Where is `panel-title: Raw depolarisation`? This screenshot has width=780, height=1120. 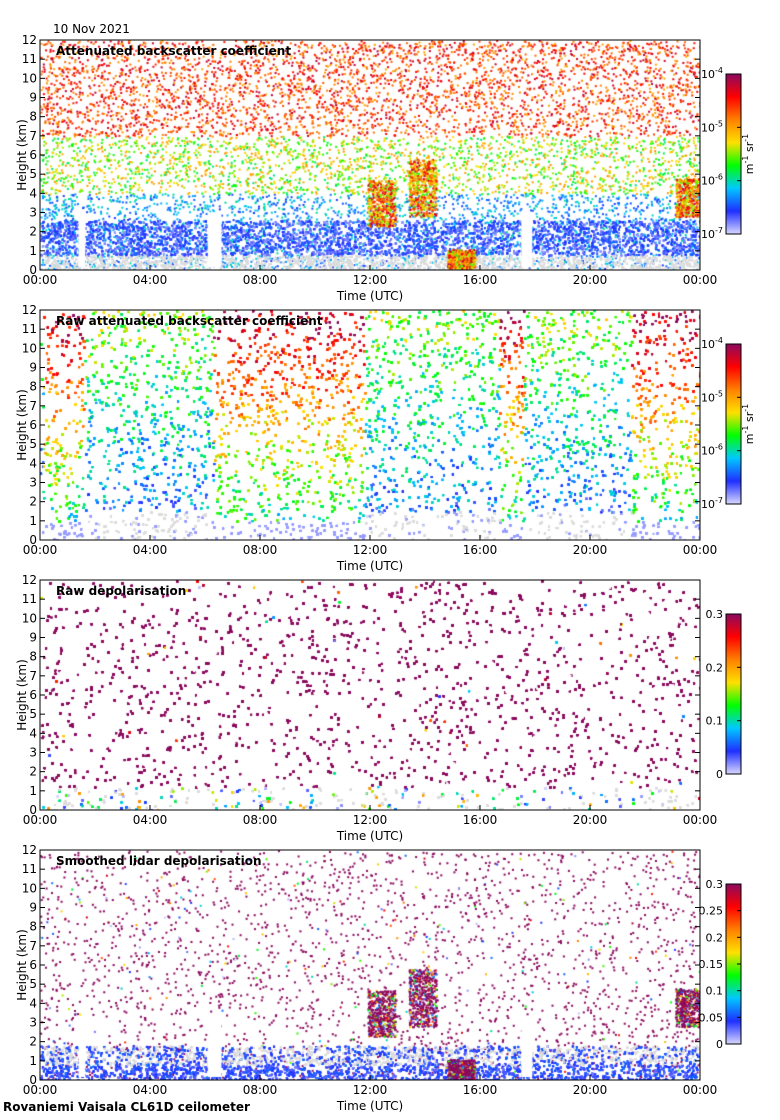 panel-title: Raw depolarisation is located at coordinates (121, 591).